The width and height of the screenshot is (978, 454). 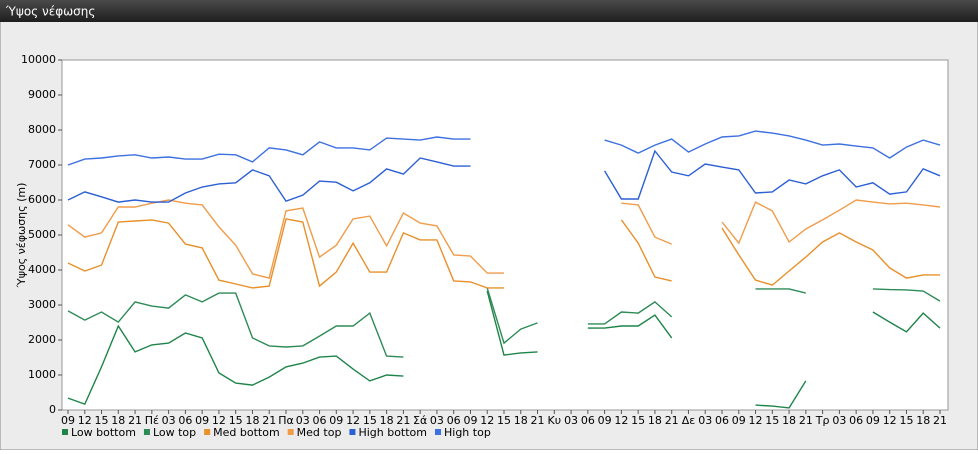 I want to click on y-tick-label: 3000, so click(x=42, y=304).